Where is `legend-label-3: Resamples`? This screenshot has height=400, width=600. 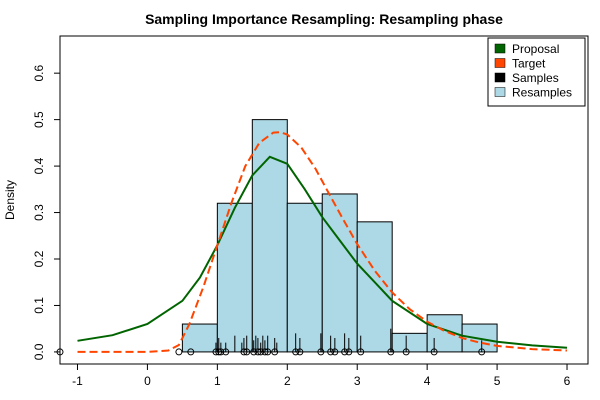
legend-label-3: Resamples is located at coordinates (542, 93).